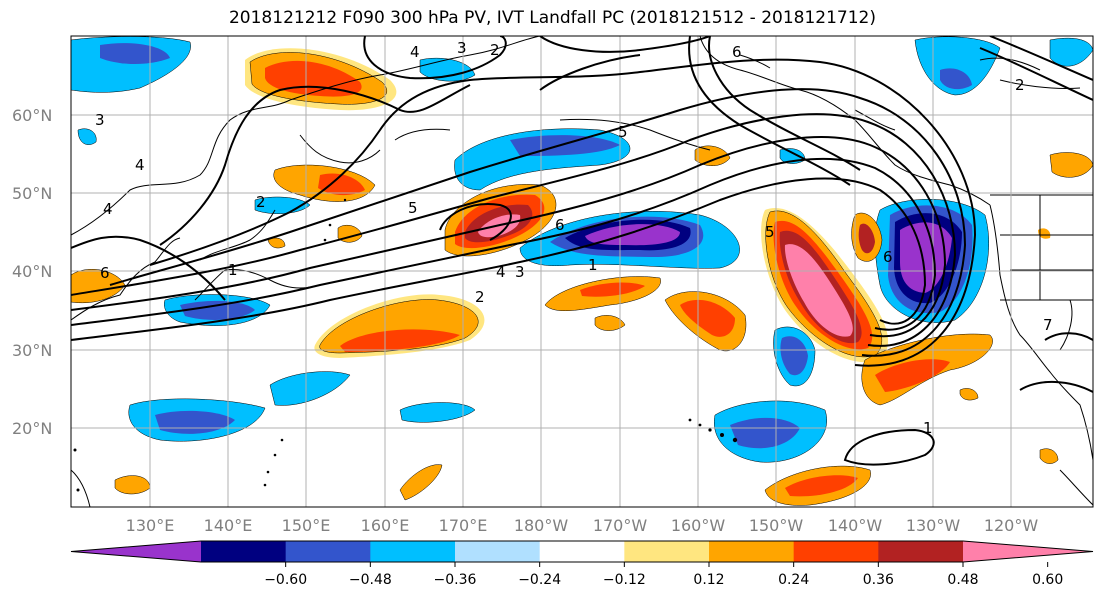 The image size is (1105, 601). Describe the element at coordinates (620, 525) in the screenshot. I see `lon-tick-label: 170°W` at that location.